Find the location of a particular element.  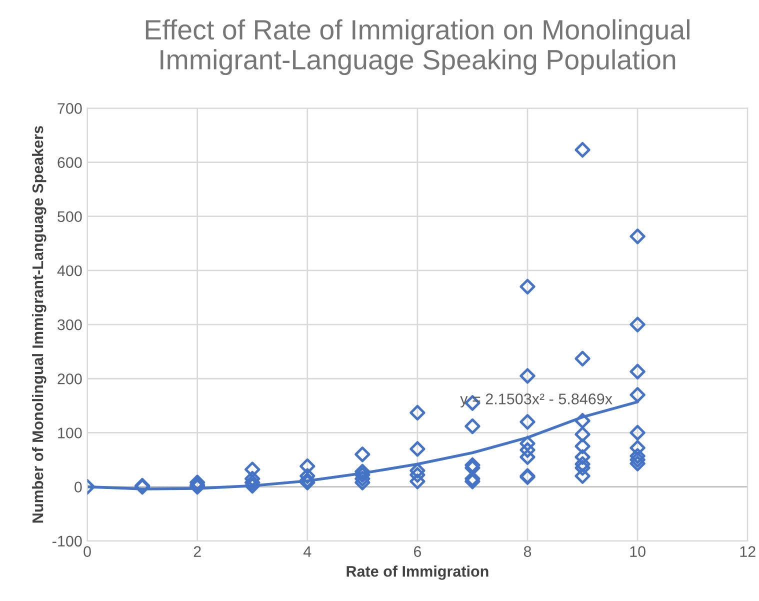

x-tick-label: 0 is located at coordinates (87, 551).